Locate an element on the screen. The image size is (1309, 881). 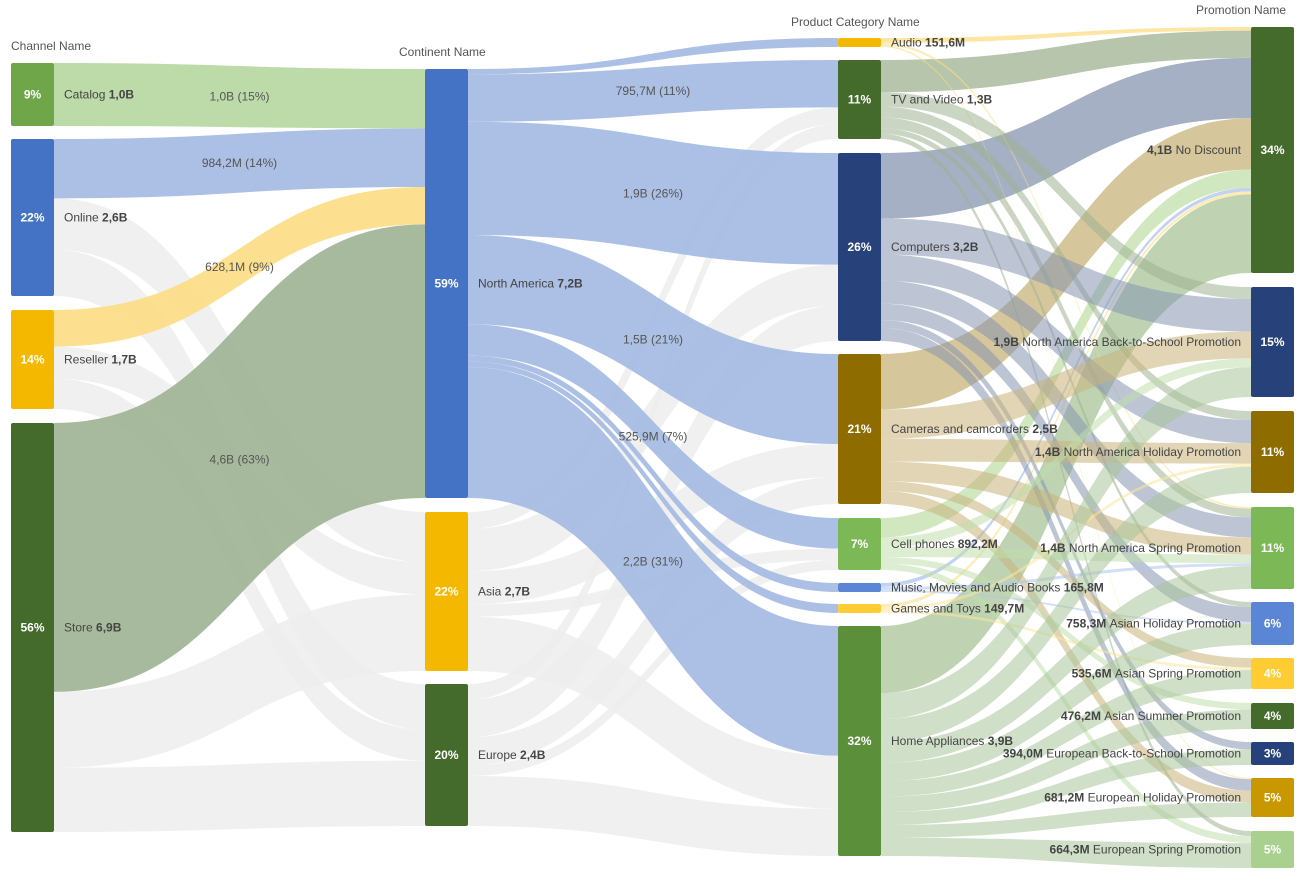
link-north_america-to-cell is located at coordinates (653, 436).